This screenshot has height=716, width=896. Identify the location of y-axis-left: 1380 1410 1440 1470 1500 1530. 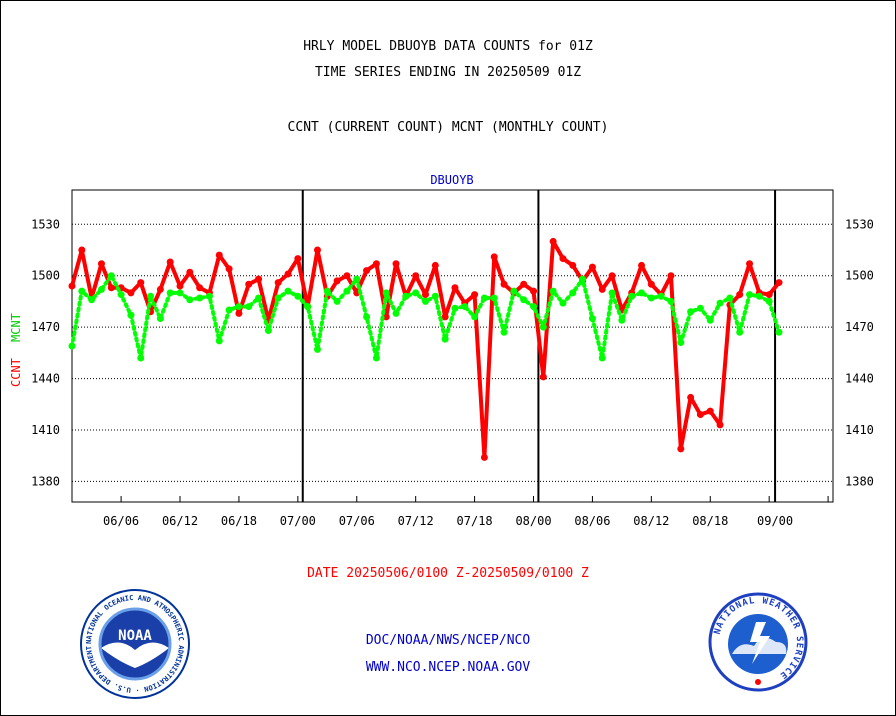
(45, 352).